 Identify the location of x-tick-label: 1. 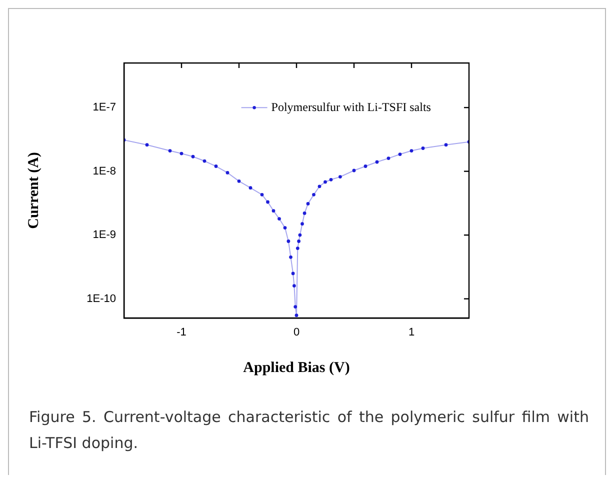
(411, 332).